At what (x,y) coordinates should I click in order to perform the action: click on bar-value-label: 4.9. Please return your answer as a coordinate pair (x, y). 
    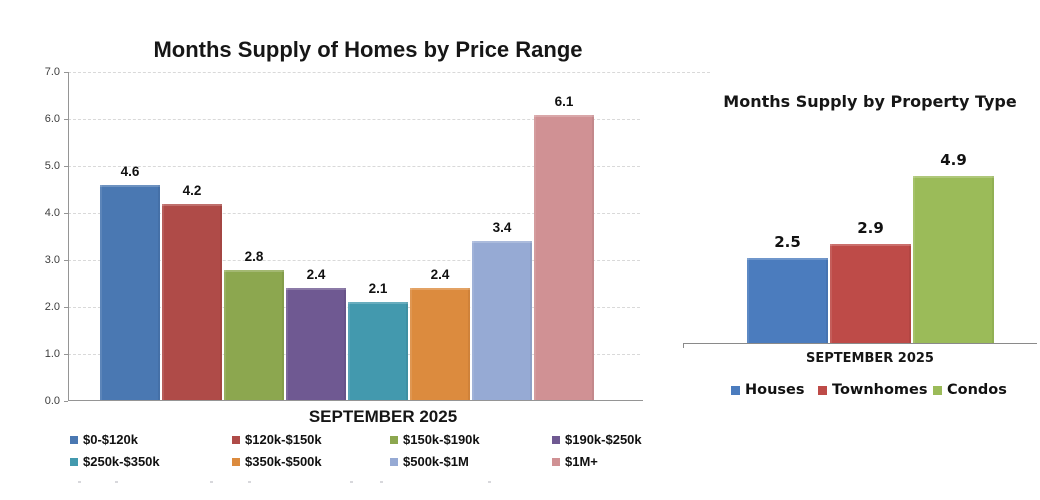
    Looking at the image, I should click on (953, 160).